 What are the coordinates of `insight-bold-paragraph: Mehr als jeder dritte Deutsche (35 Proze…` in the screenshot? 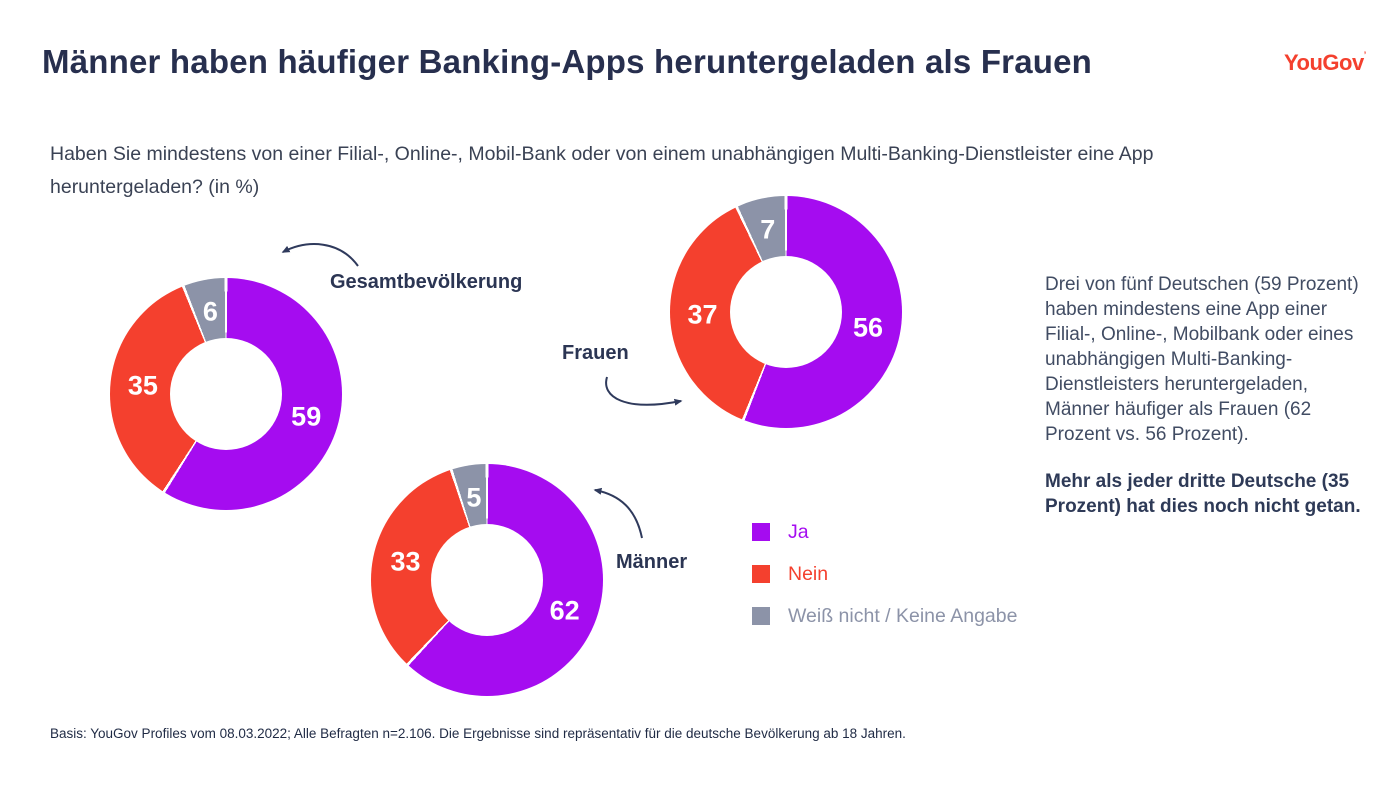 It's located at (1203, 494).